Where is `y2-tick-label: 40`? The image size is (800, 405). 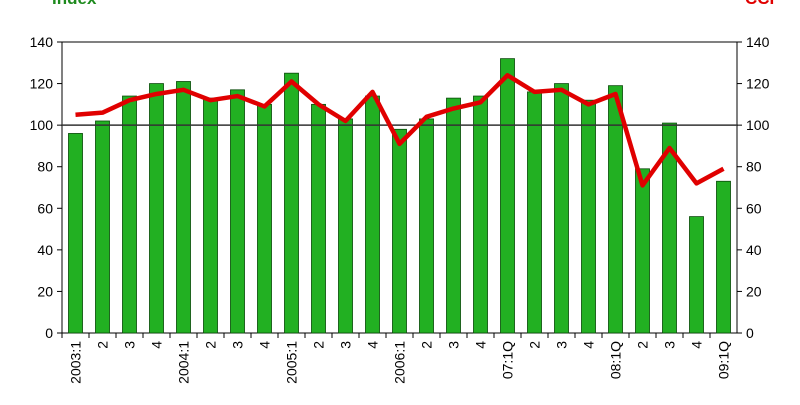
y2-tick-label: 40 is located at coordinates (754, 250).